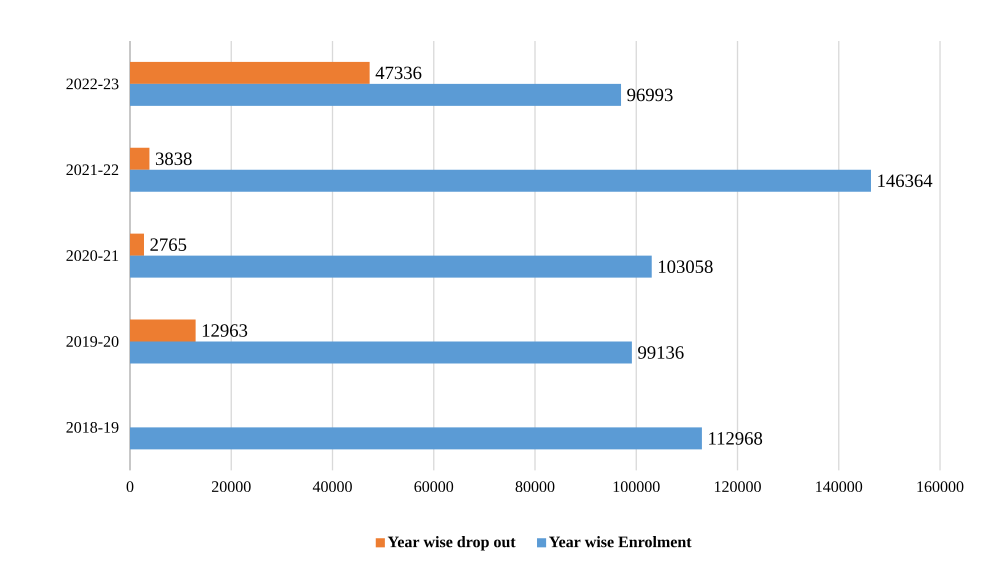 The width and height of the screenshot is (994, 581). I want to click on x-tick-label: 80000, so click(535, 486).